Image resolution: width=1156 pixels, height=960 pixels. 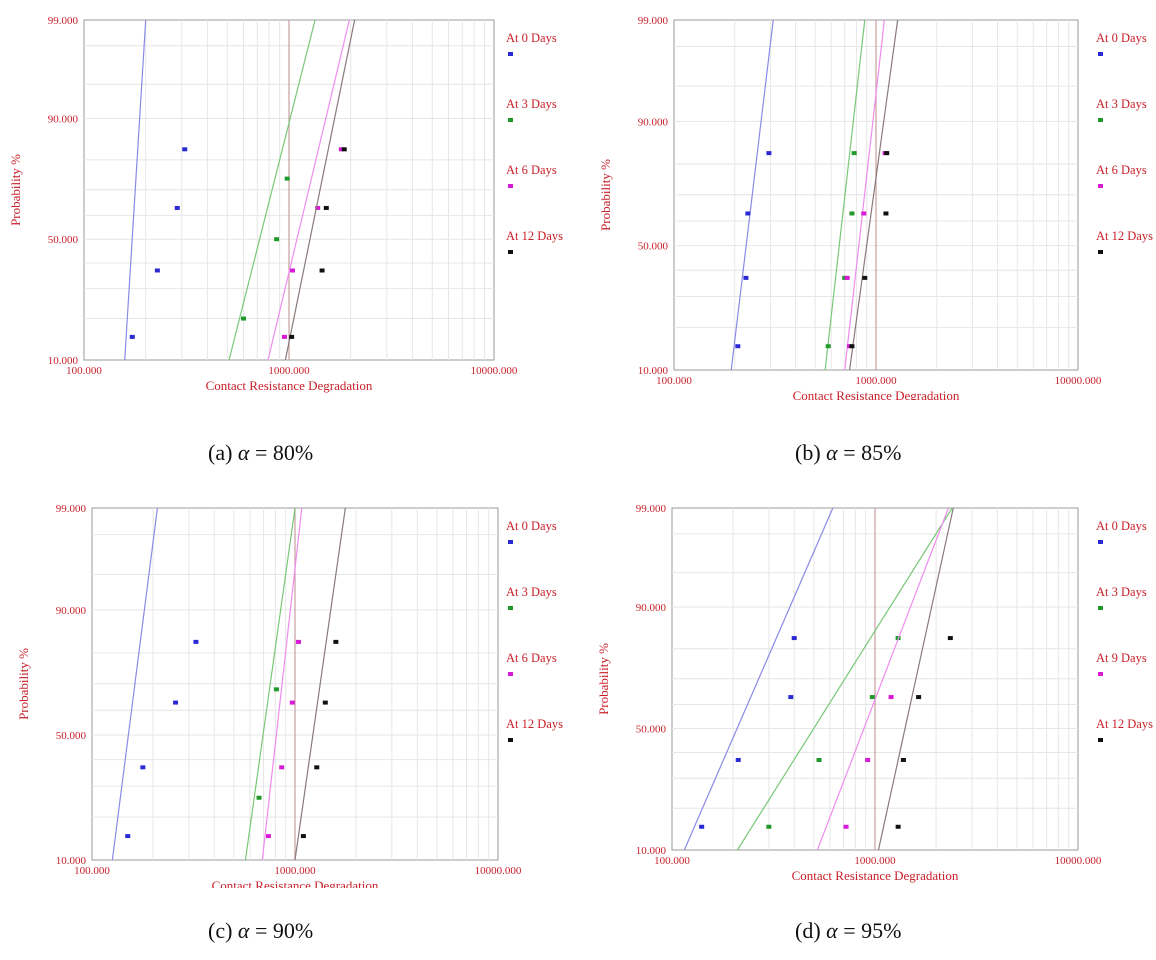 What do you see at coordinates (1078, 861) in the screenshot?
I see `x-tick-label: 10000.000` at bounding box center [1078, 861].